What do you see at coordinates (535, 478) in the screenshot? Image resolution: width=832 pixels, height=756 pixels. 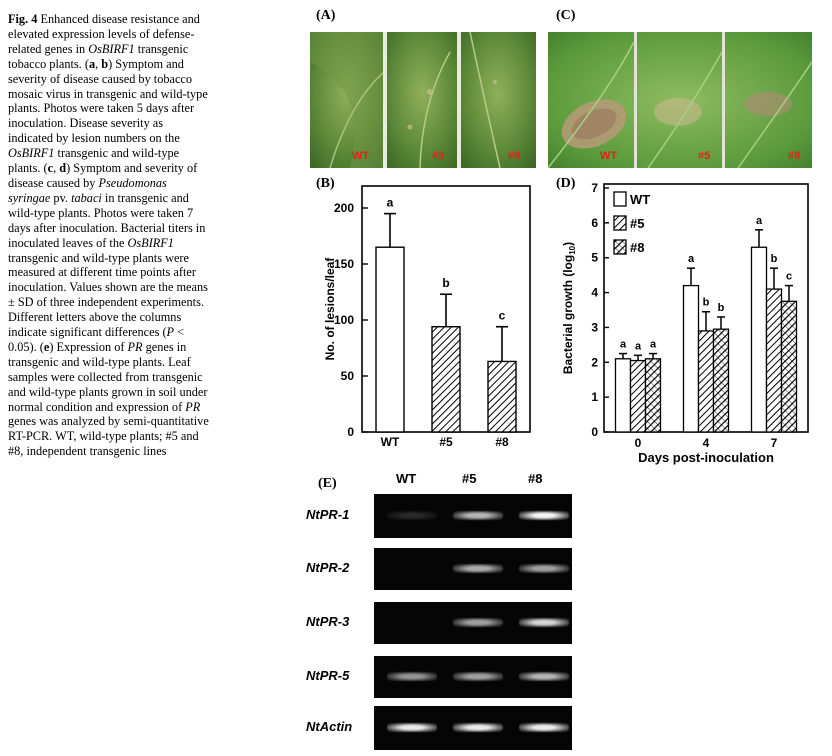 I see `gel-column-label: #8` at bounding box center [535, 478].